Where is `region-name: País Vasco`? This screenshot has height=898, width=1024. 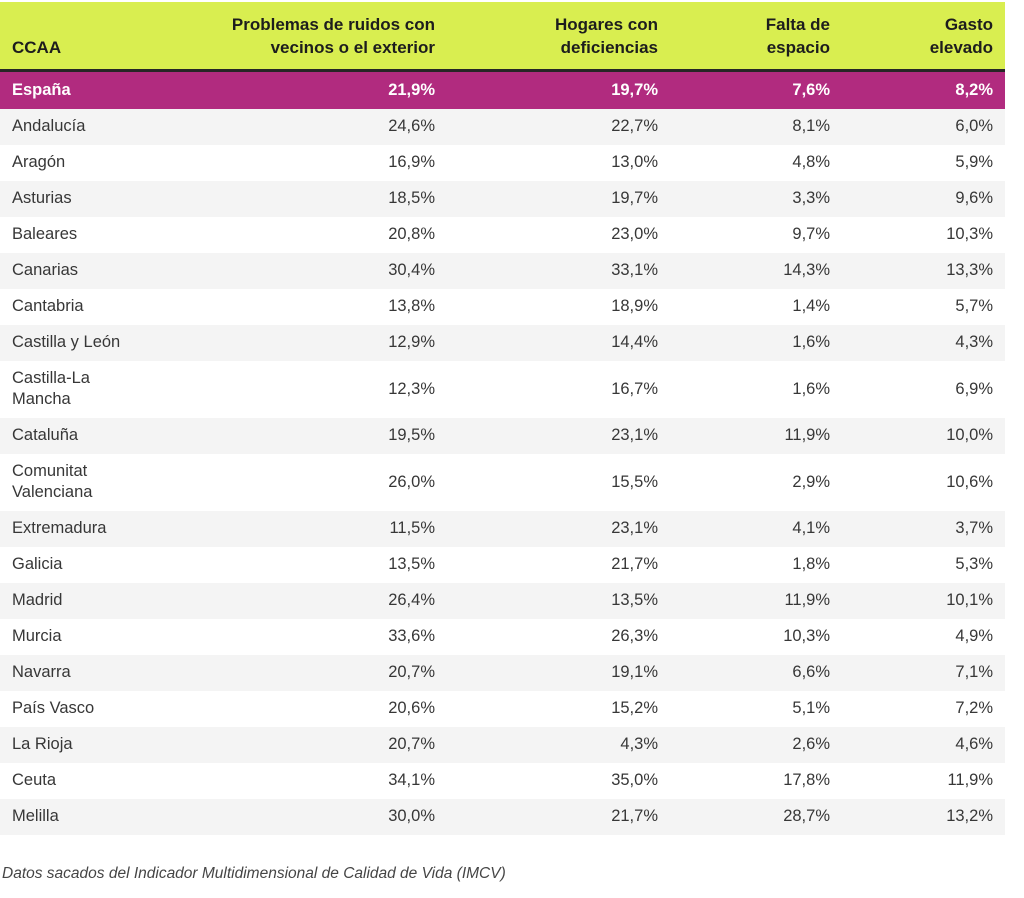
region-name: País Vasco is located at coordinates (53, 708).